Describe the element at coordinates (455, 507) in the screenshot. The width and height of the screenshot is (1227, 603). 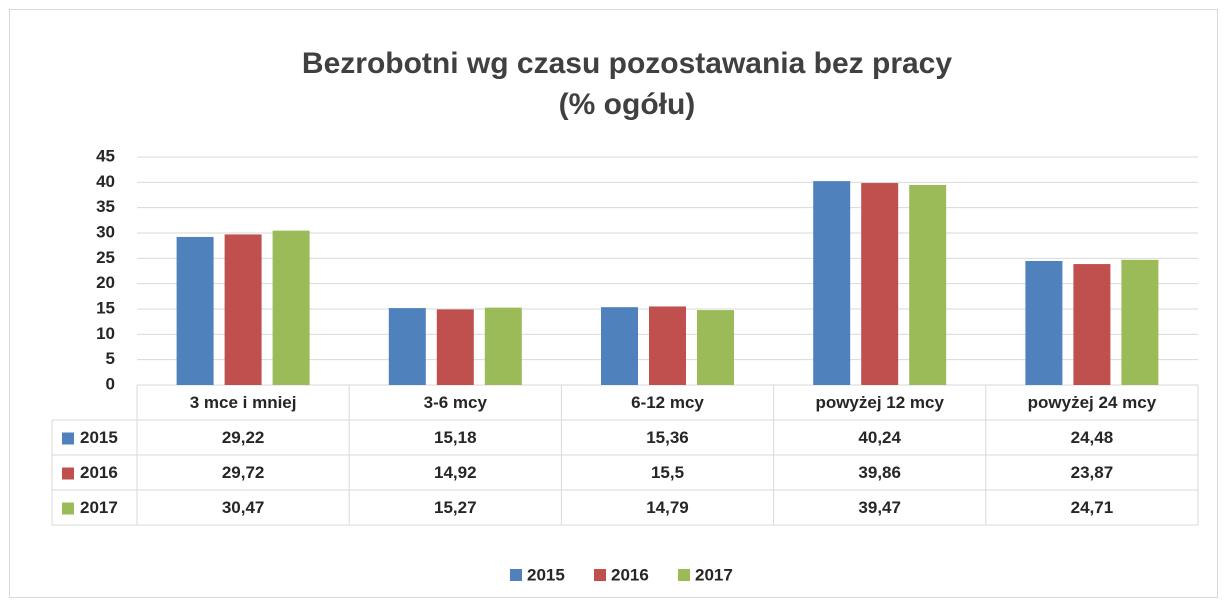
I see `table-cell: 15,27` at that location.